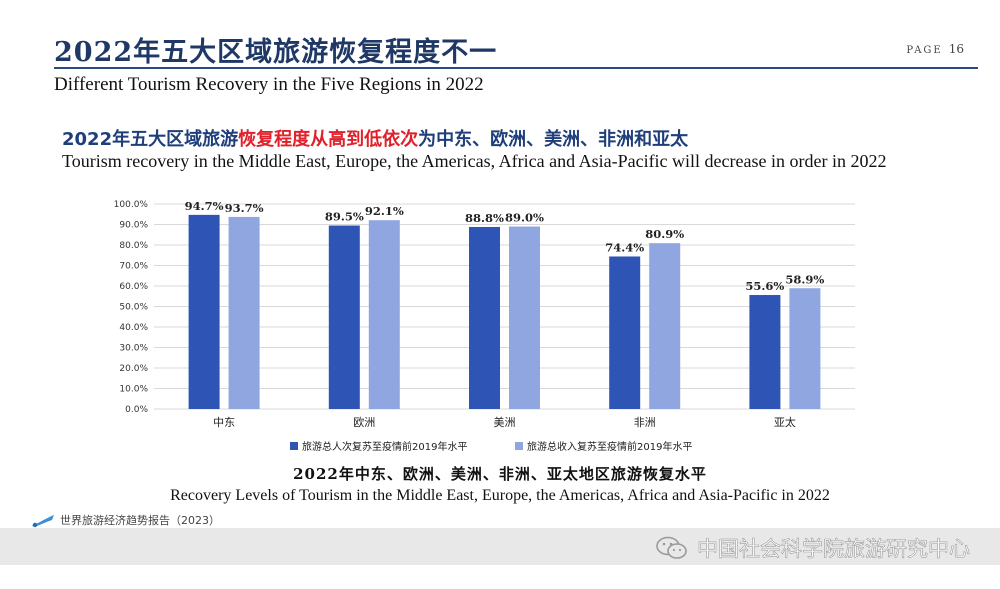  I want to click on data-label: 88.8%, so click(484, 218).